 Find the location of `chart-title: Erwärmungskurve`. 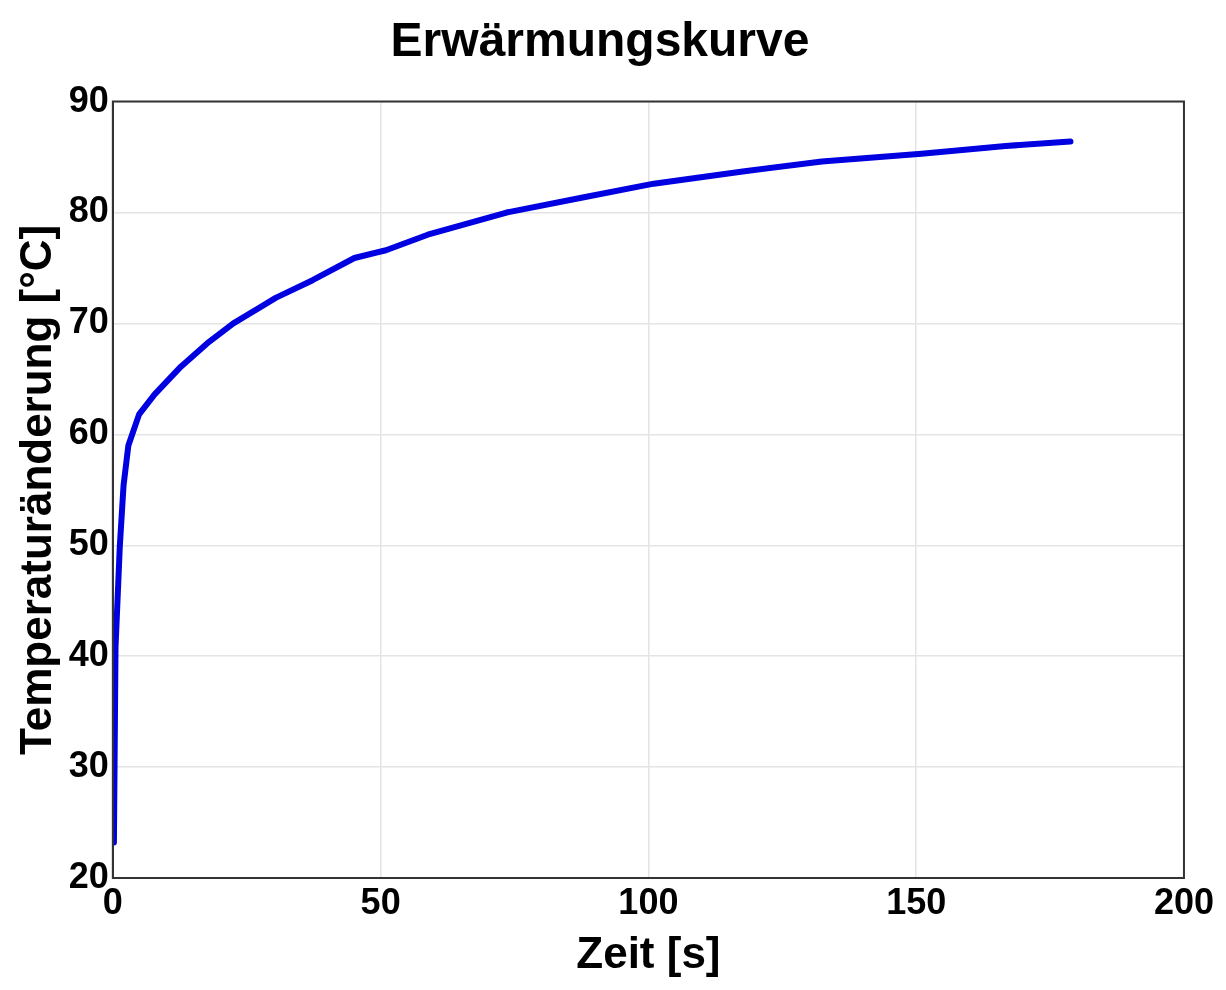

chart-title: Erwärmungskurve is located at coordinates (600, 40).